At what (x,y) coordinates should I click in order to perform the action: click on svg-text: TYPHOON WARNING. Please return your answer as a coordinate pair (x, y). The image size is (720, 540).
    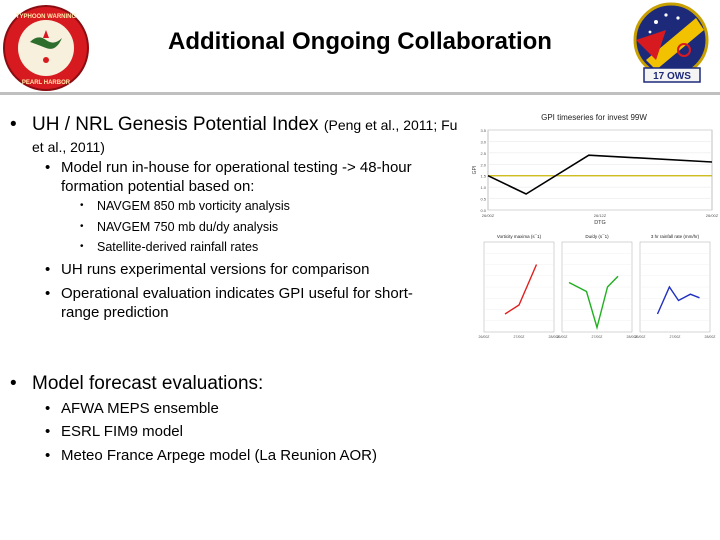
    Looking at the image, I should click on (46, 17).